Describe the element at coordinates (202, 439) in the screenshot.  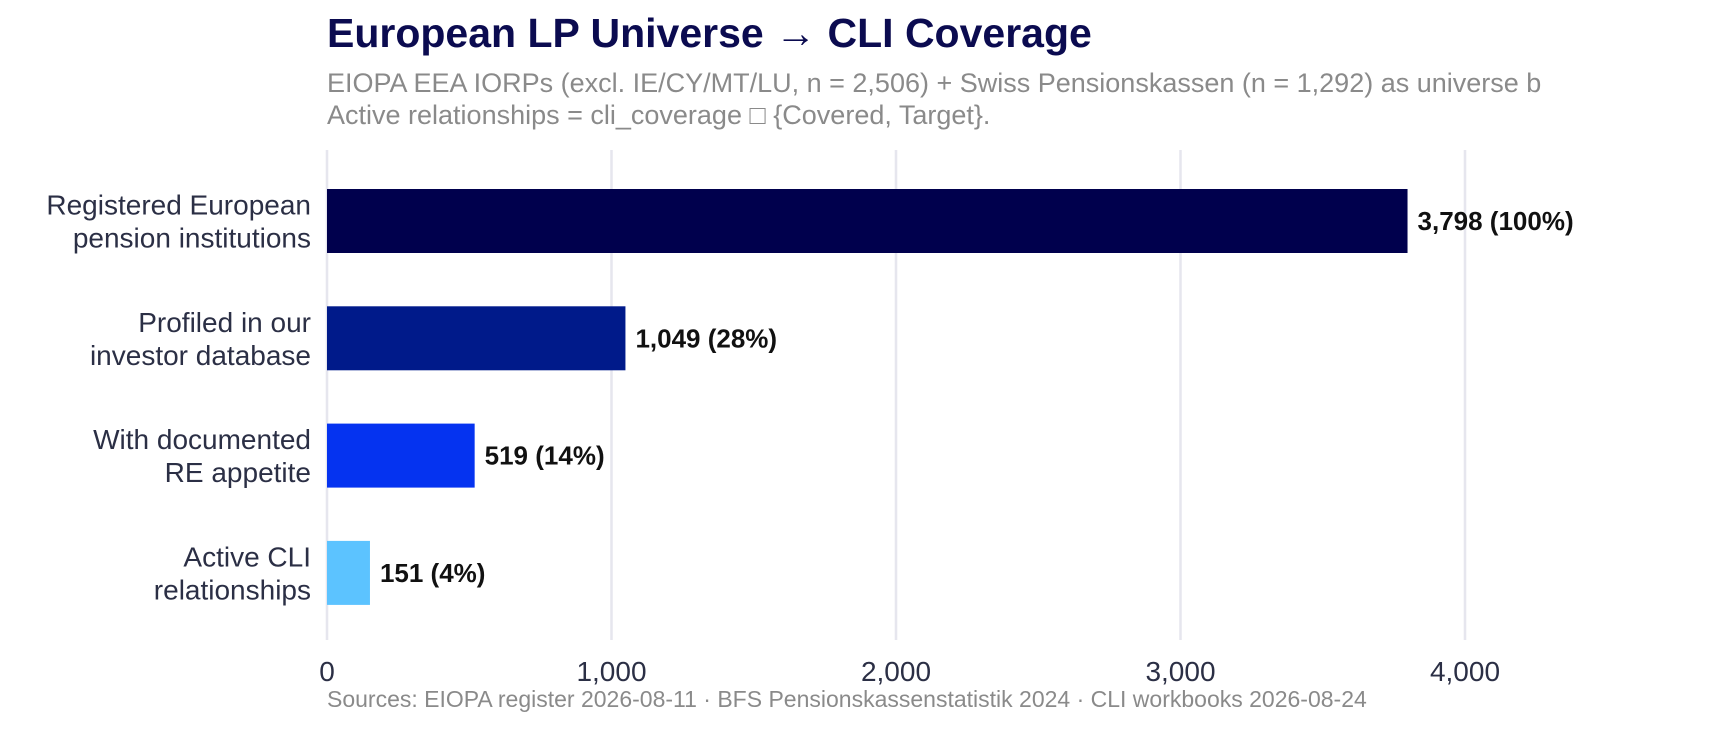
I see `category-label: With documented` at that location.